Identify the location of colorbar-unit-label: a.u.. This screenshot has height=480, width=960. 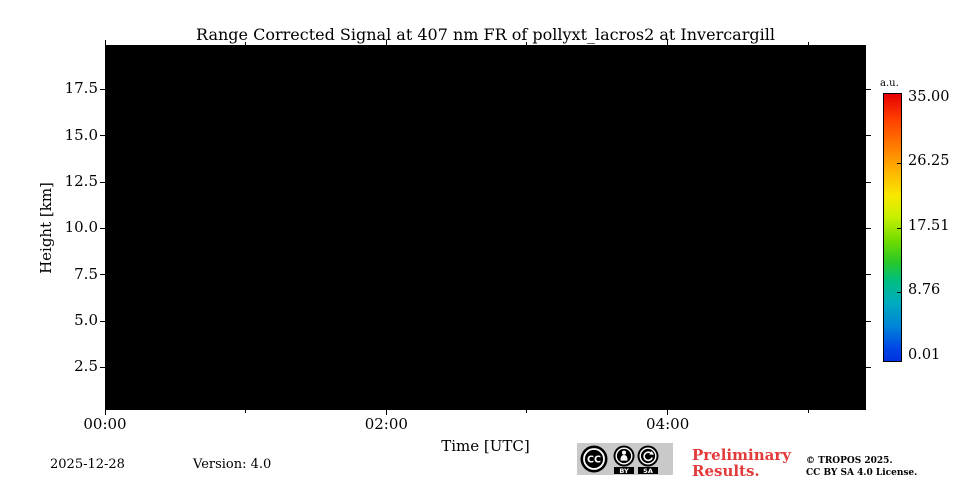
(889, 83).